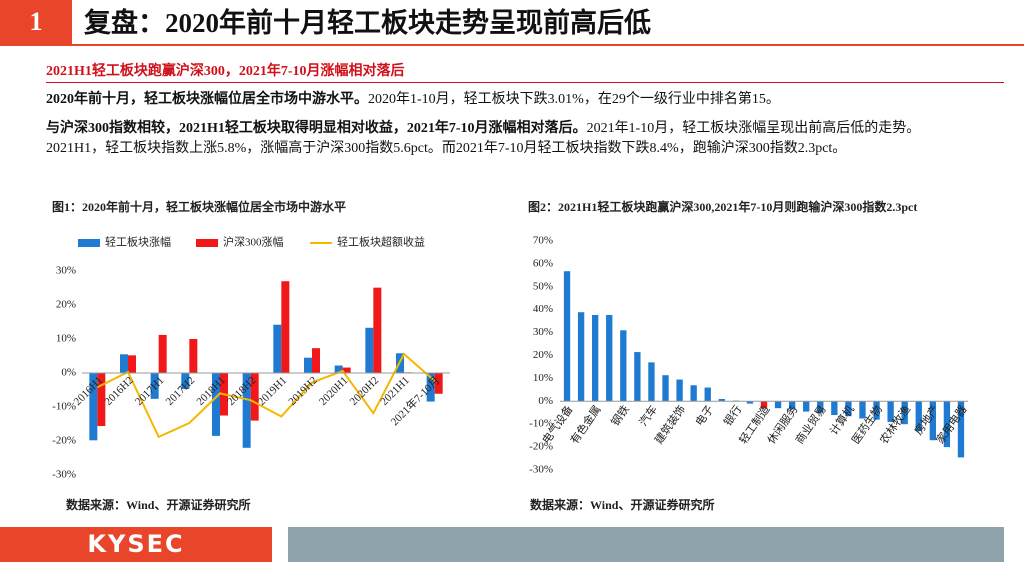  I want to click on x-tick-label: 汽车, so click(648, 415).